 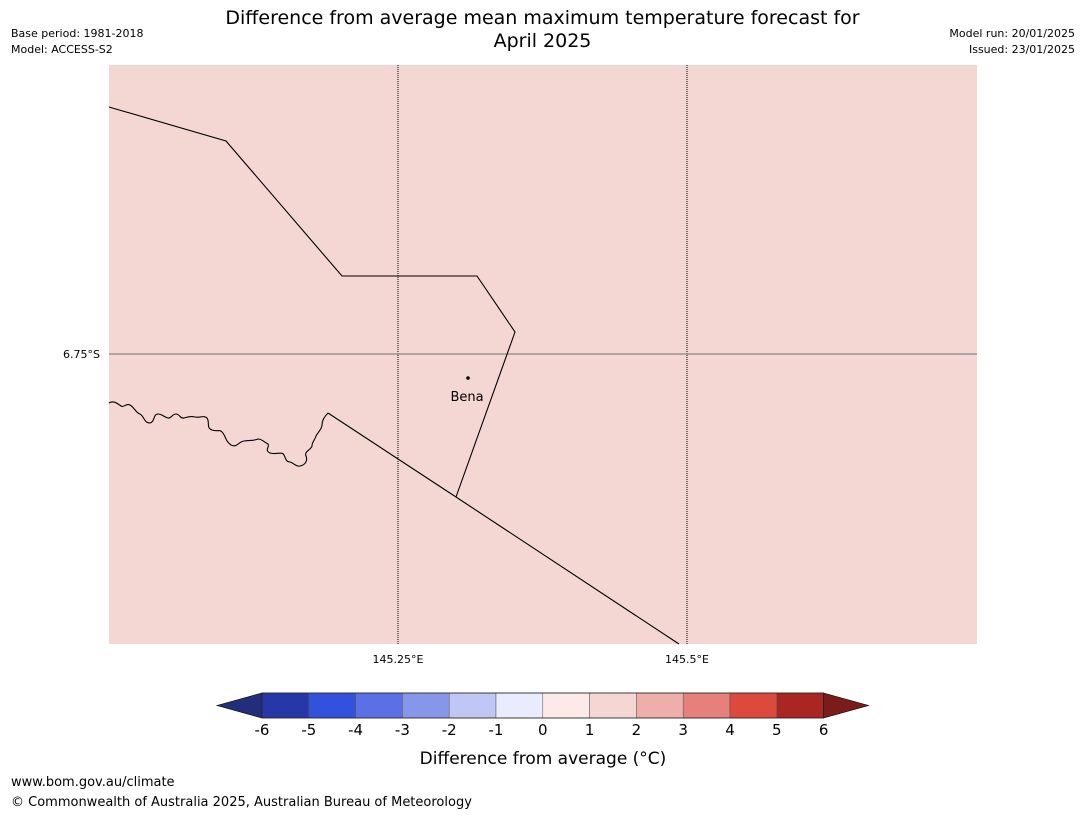 I want to click on colorbar-tick-label: -2, so click(x=449, y=730).